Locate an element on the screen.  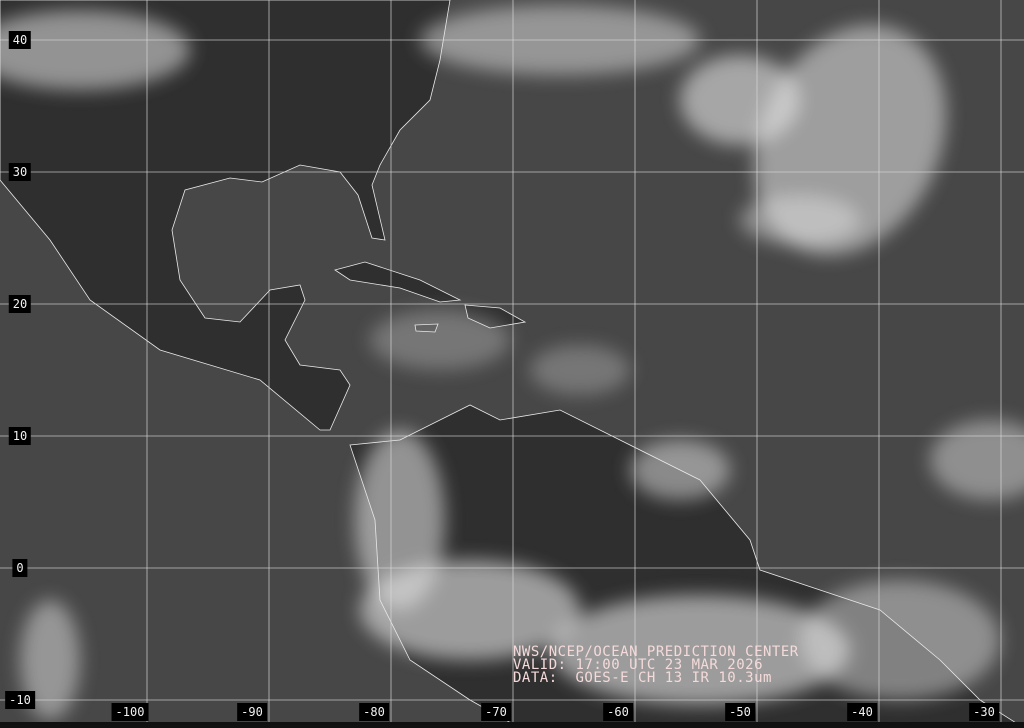
longitude-label: -100 is located at coordinates (130, 712).